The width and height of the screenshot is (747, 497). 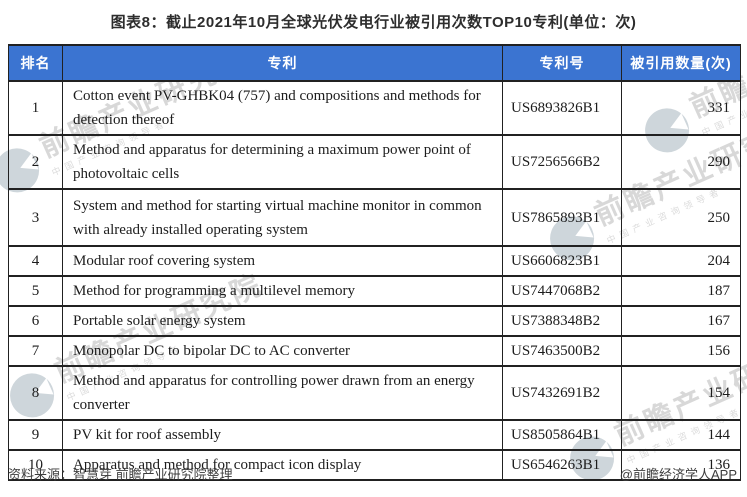 I want to click on patent-title-cell: PV kit for roof assembly, so click(x=282, y=435).